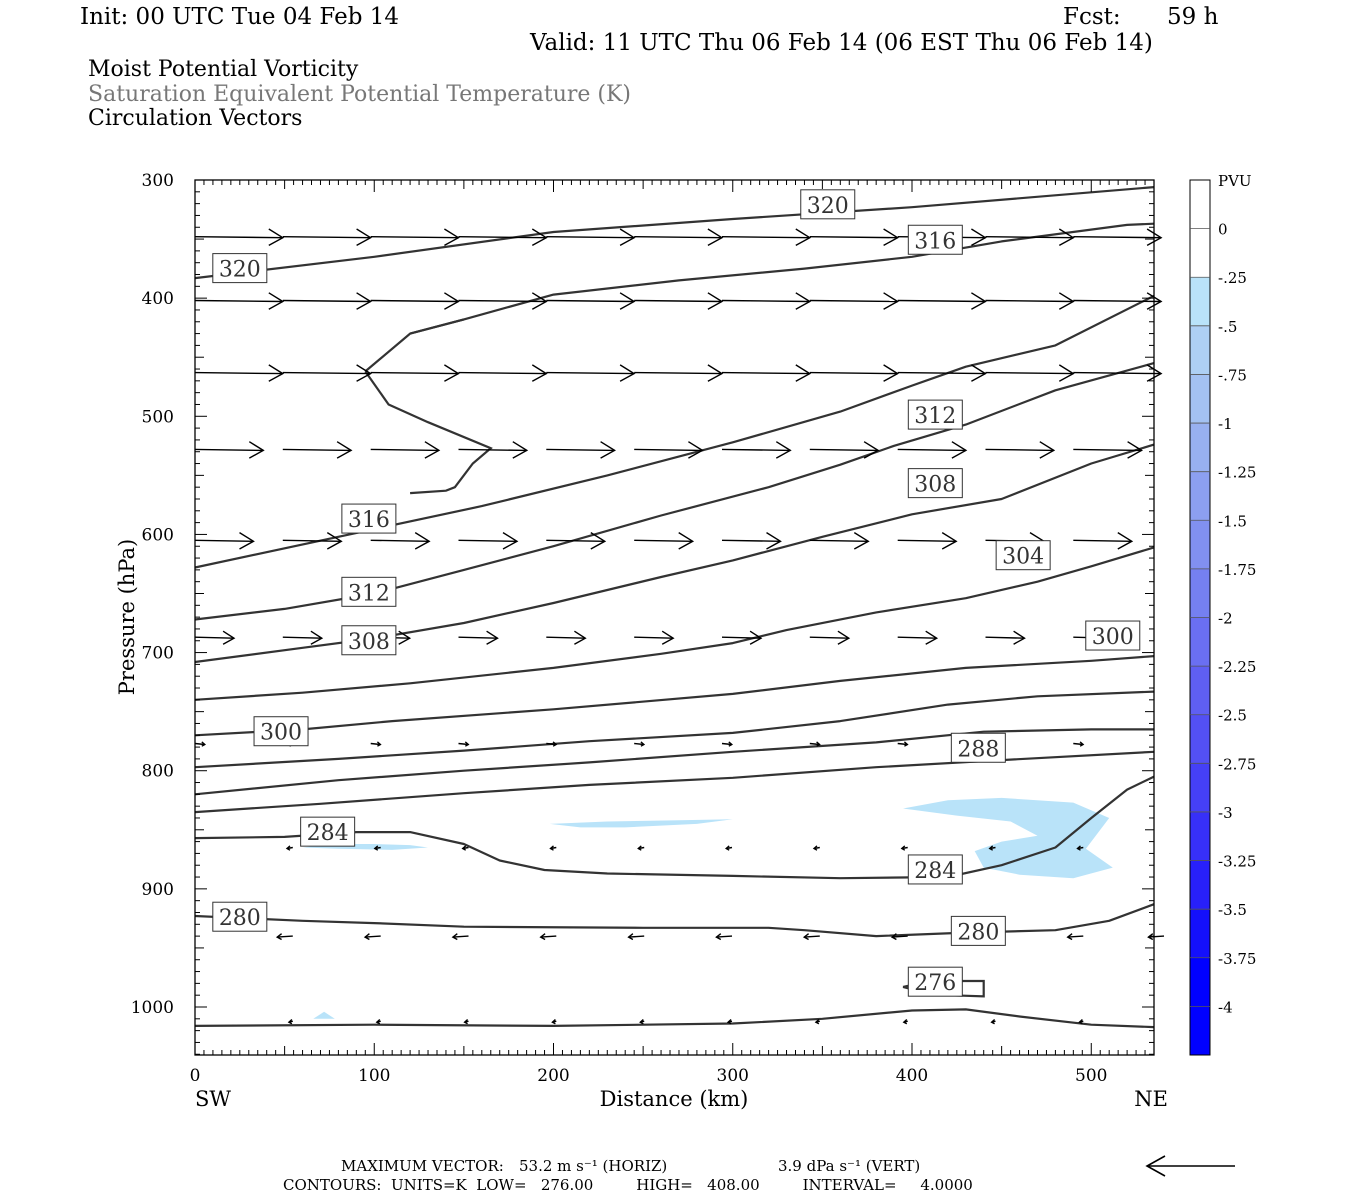  Describe the element at coordinates (240, 918) in the screenshot. I see `contour-label-text: 280` at that location.